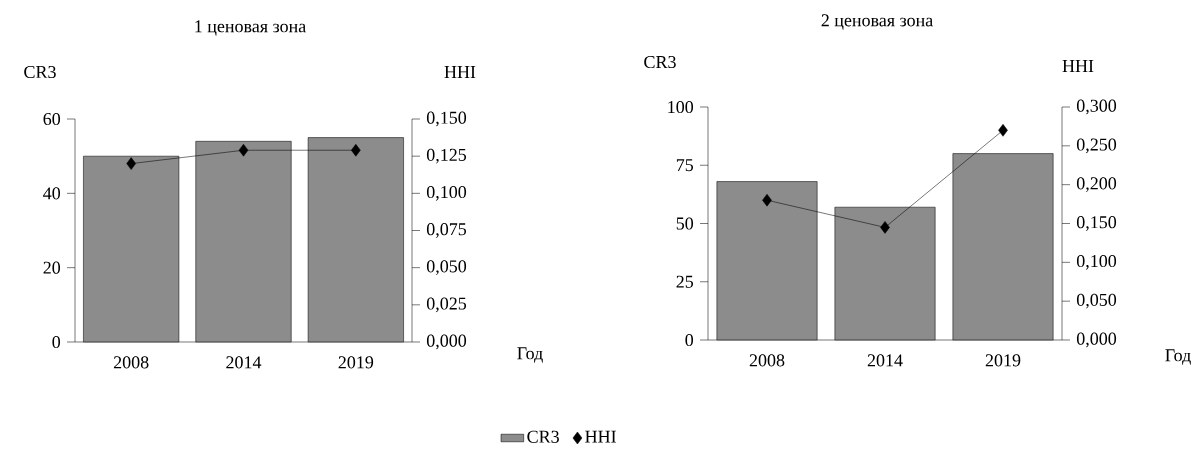  What do you see at coordinates (685, 165) in the screenshot?
I see `y-tick-label: 75` at bounding box center [685, 165].